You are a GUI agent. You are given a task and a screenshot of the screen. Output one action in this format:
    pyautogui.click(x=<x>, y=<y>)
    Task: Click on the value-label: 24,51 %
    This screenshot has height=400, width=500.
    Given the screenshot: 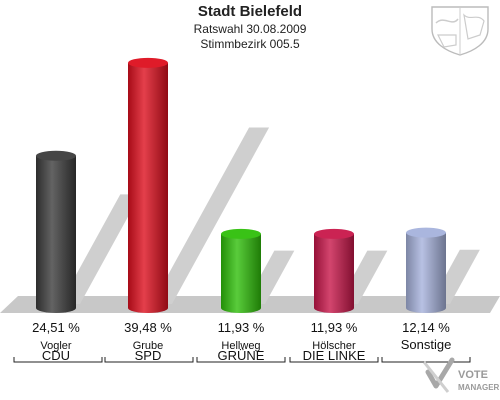 What is the action you would take?
    pyautogui.click(x=56, y=327)
    